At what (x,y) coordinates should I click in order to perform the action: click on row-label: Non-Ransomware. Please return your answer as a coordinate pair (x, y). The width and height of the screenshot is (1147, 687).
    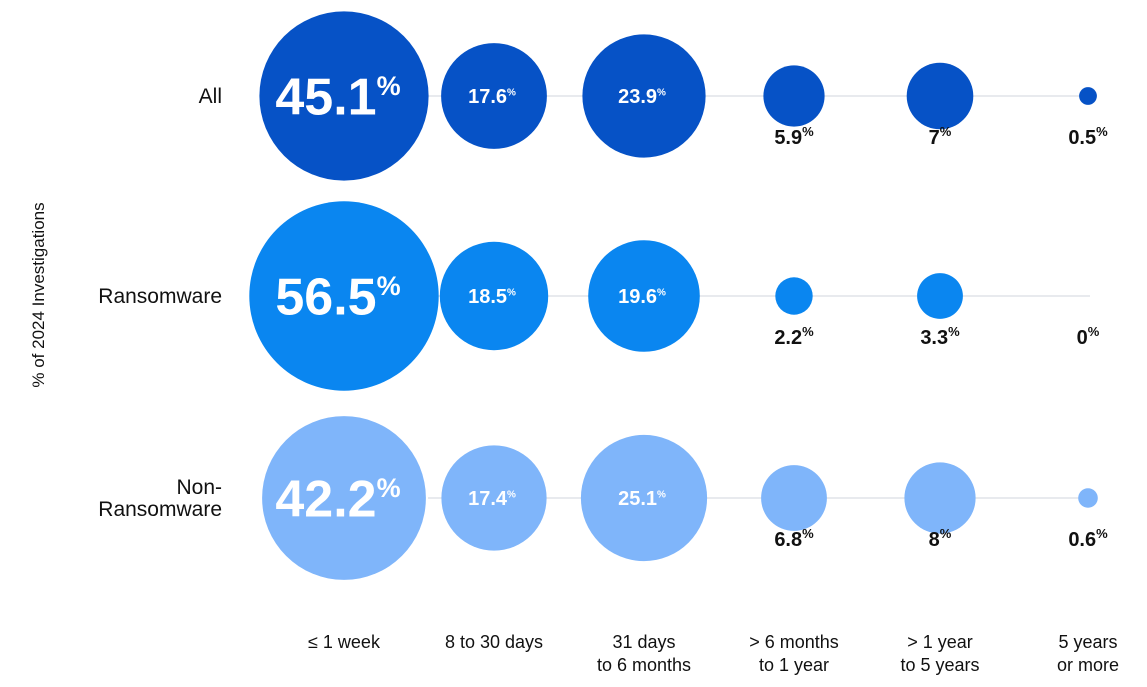
    Looking at the image, I should click on (160, 498).